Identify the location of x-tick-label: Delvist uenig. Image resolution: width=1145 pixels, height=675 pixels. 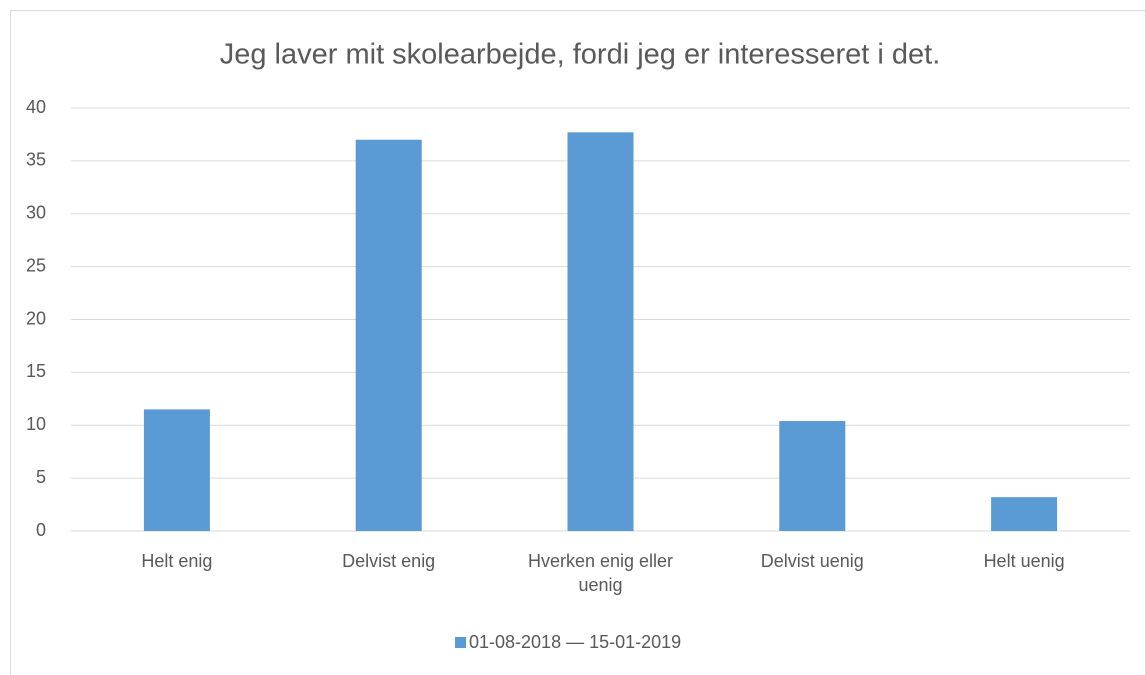
(812, 561).